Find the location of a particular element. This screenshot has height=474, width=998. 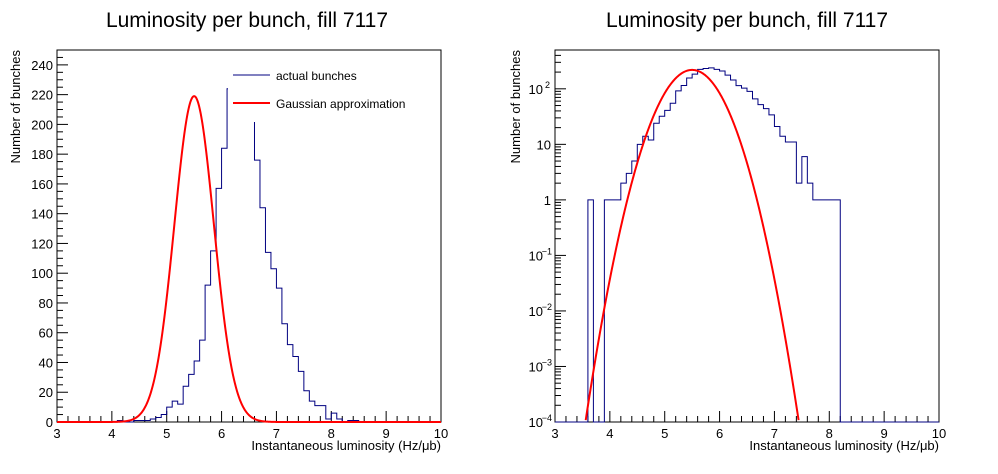

y-tick-exponent: −4 is located at coordinates (547, 418).